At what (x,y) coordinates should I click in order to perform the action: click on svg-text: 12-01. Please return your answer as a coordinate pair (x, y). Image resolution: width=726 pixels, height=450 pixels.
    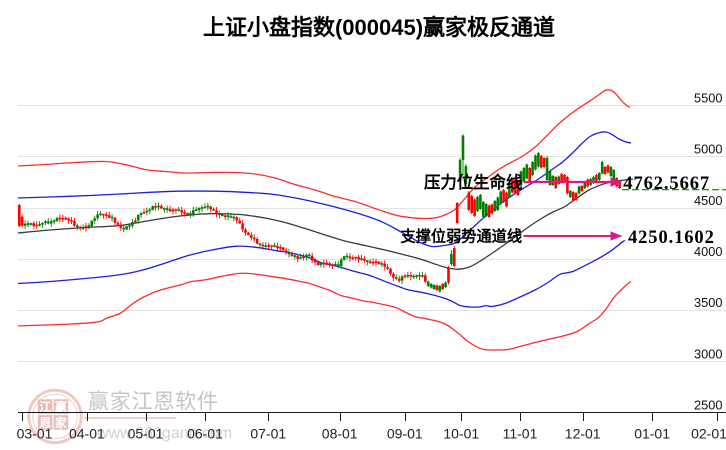
    Looking at the image, I should click on (583, 434).